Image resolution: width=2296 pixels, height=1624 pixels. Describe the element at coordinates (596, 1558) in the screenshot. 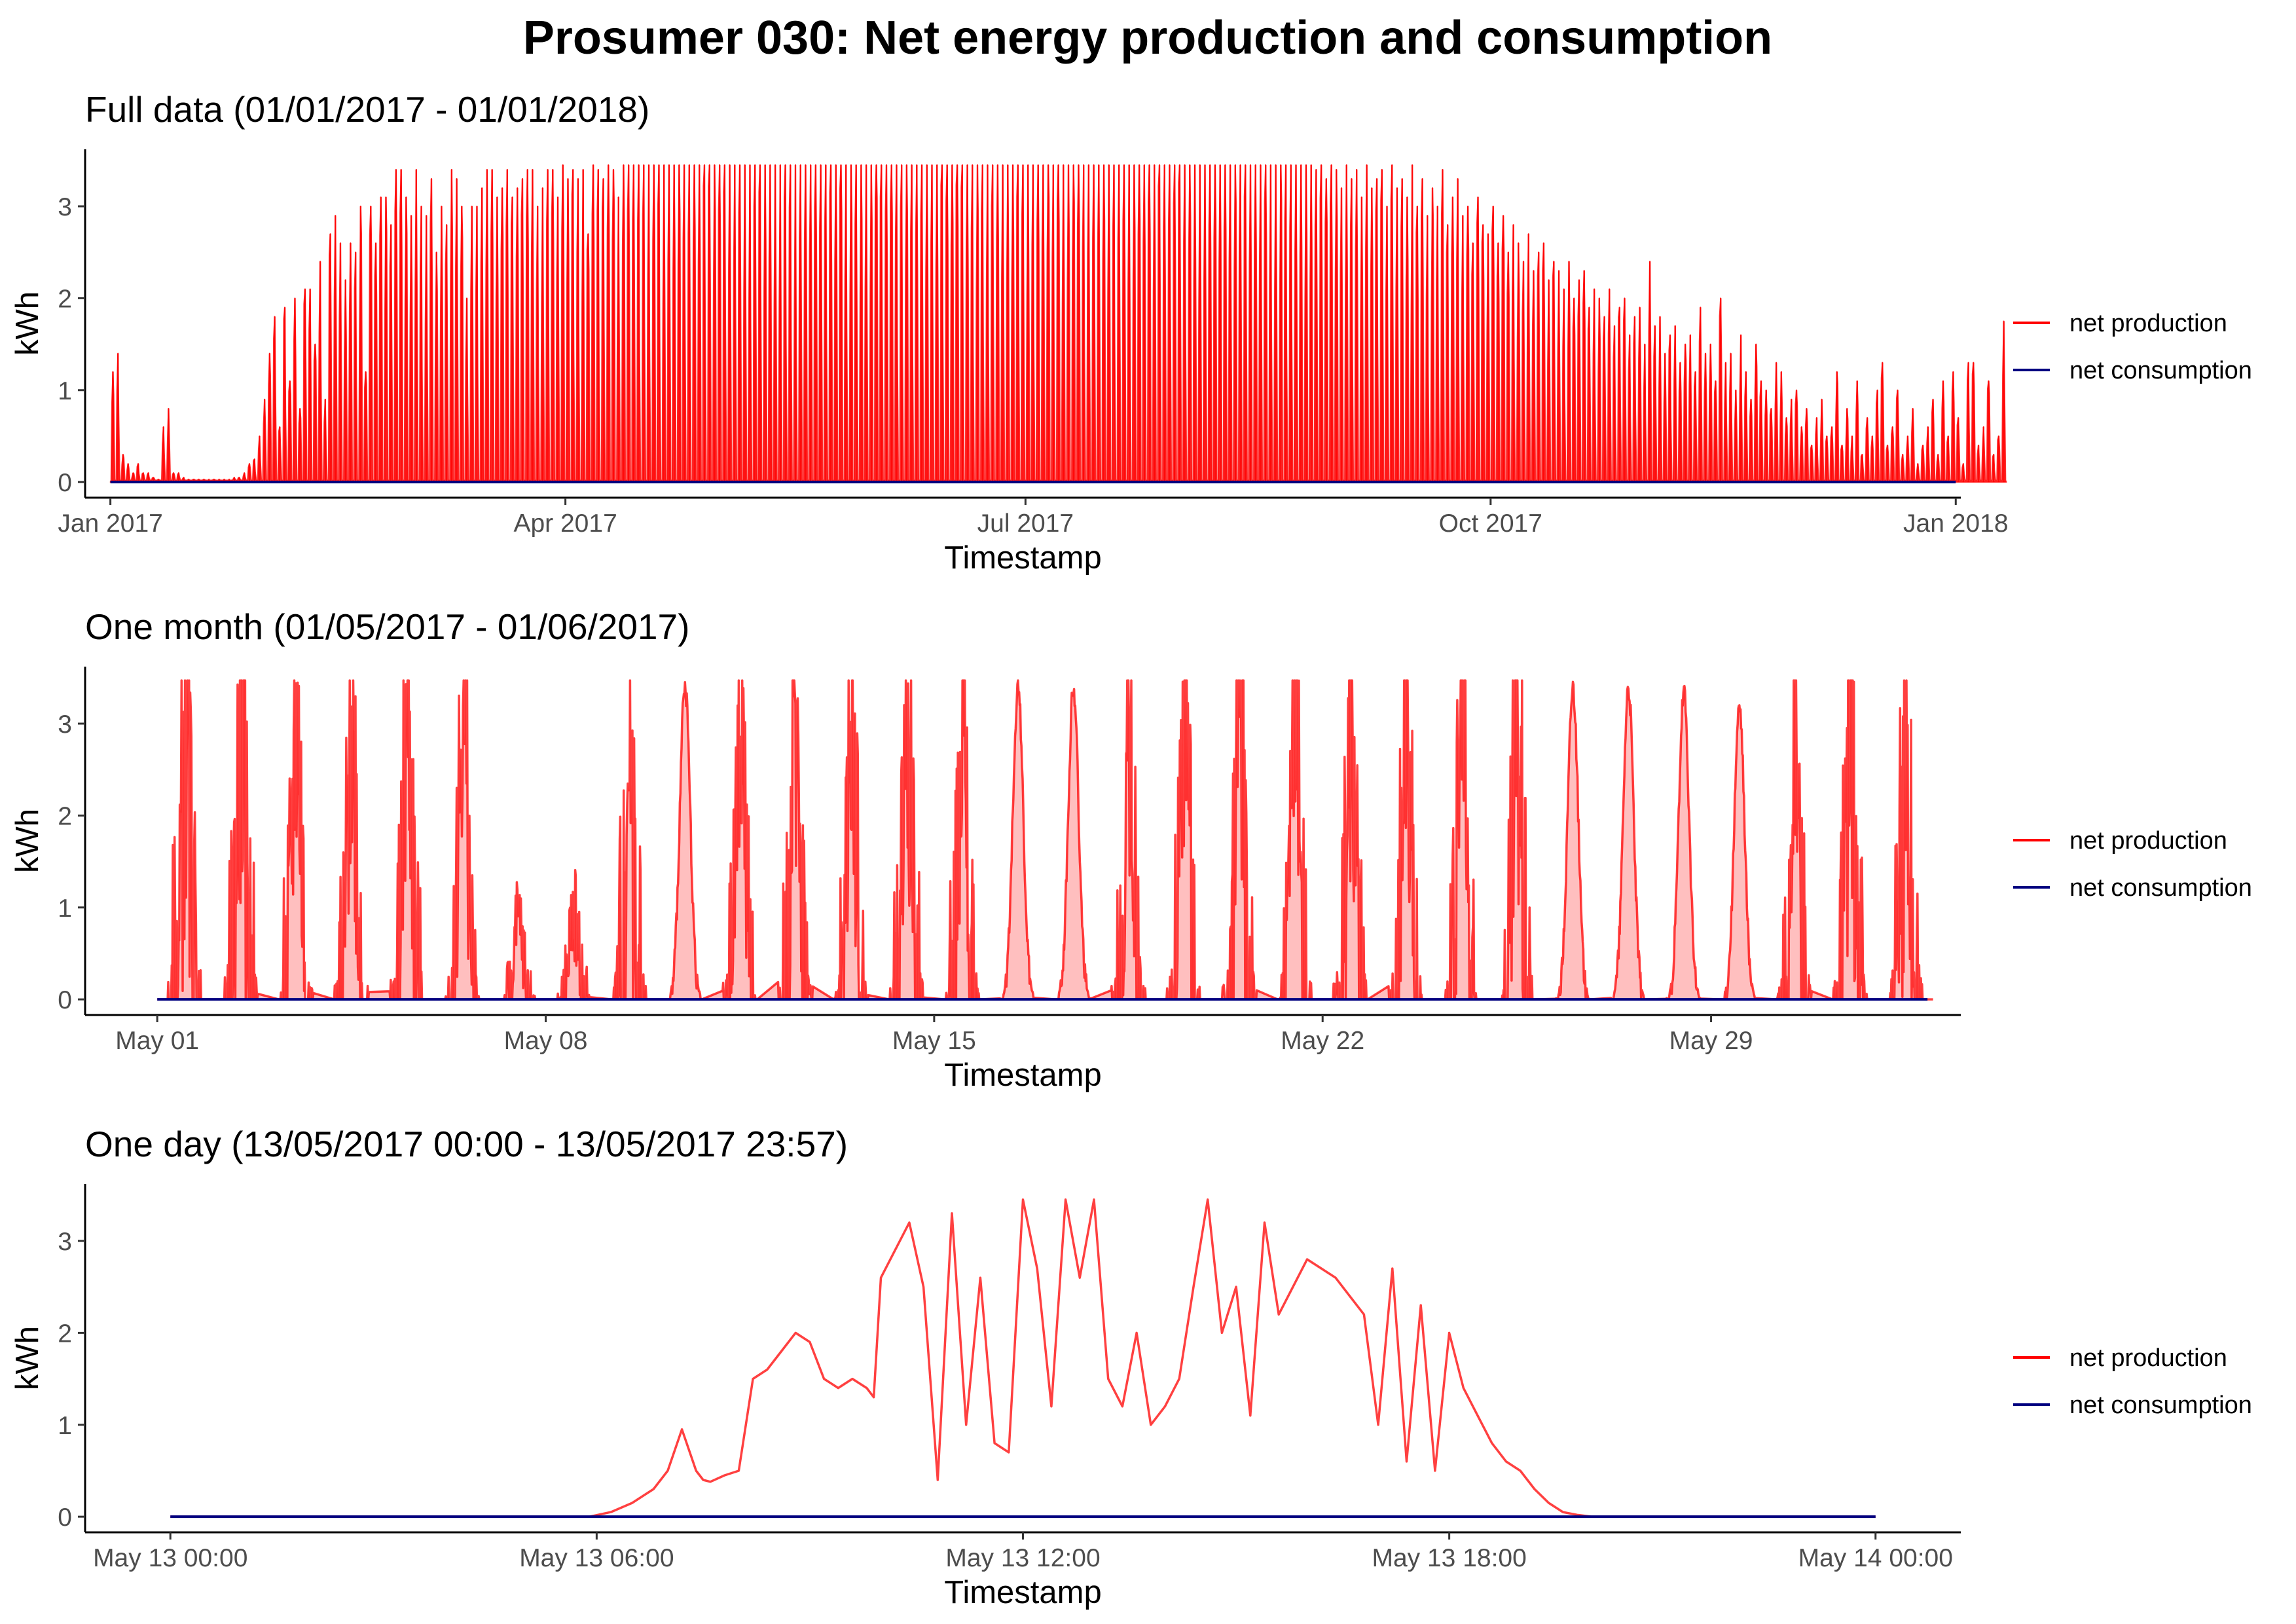

I see `x-tick-label: May 13 06:00` at that location.